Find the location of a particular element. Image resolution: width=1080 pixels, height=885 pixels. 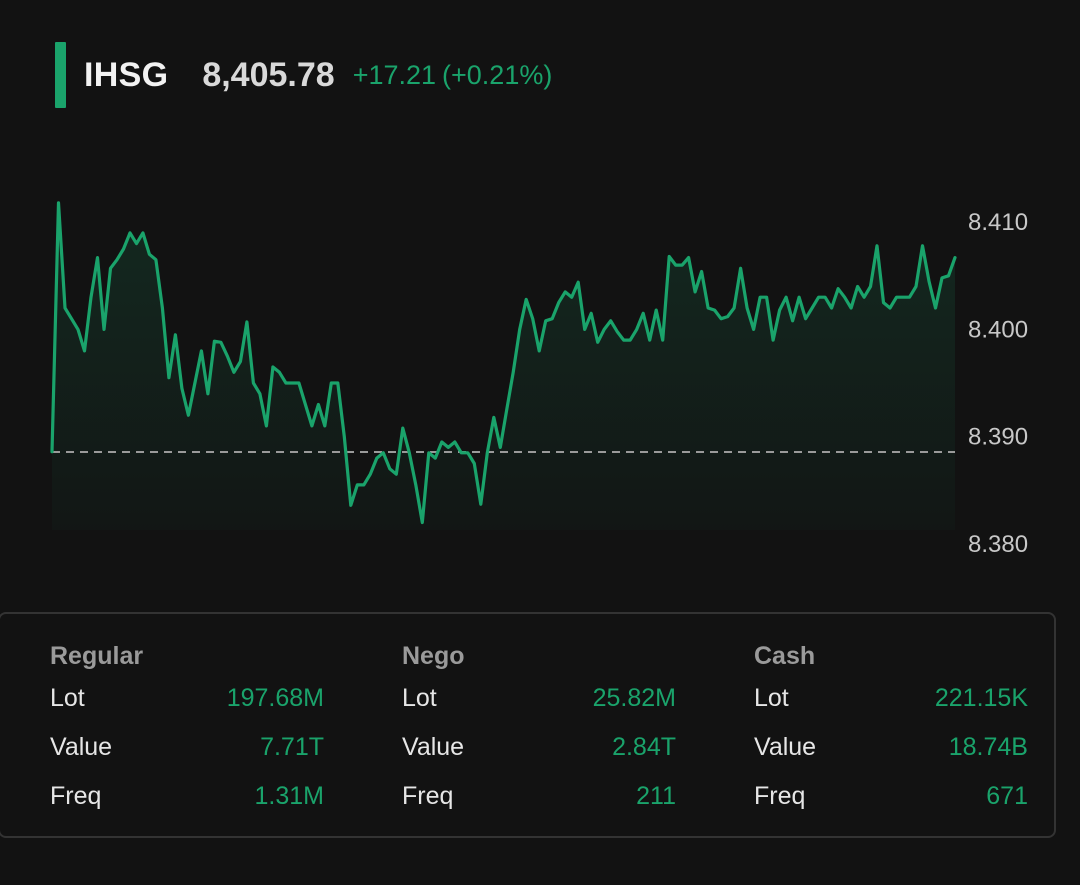

stat-value: 1.31M is located at coordinates (289, 796).